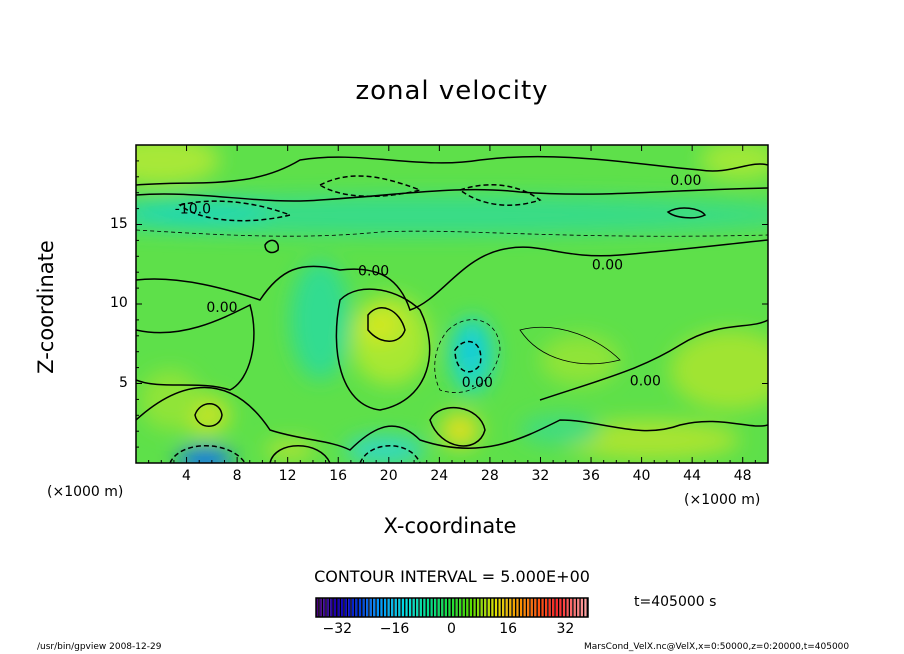 The width and height of the screenshot is (904, 654). Describe the element at coordinates (591, 476) in the screenshot. I see `x-tick-label: 36` at that location.